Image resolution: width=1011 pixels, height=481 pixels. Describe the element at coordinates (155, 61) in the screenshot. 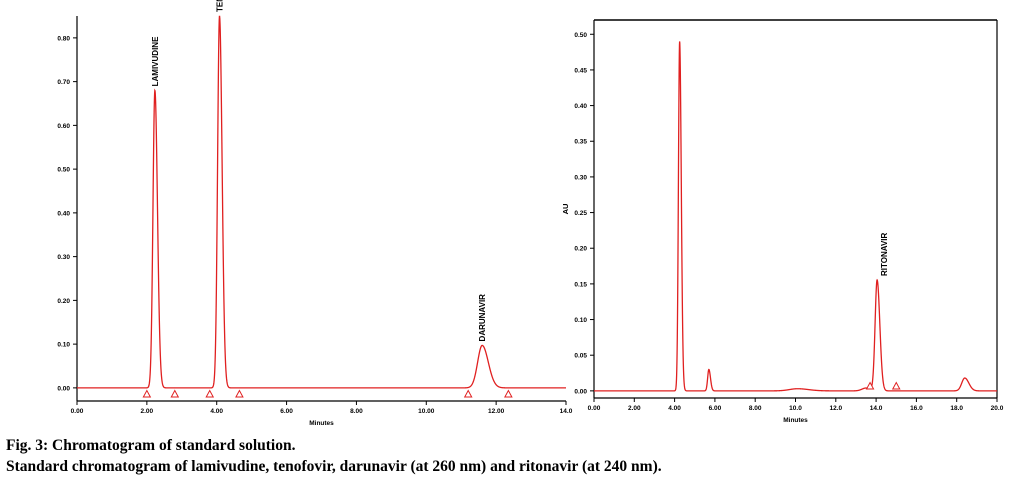

I see `peak-label: LAMIVUDINE` at that location.